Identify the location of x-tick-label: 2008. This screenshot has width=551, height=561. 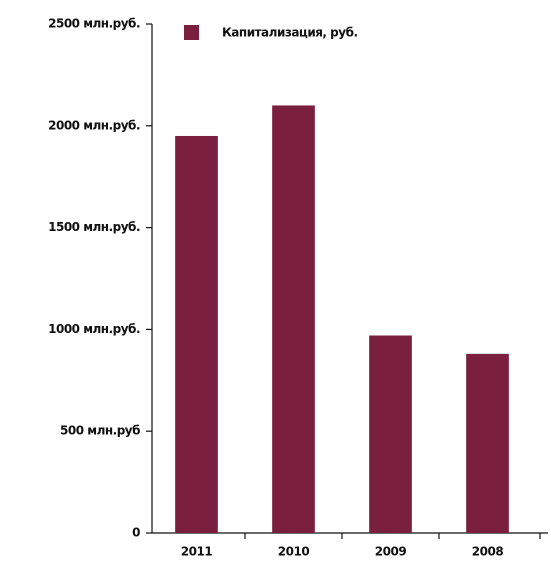
(488, 552).